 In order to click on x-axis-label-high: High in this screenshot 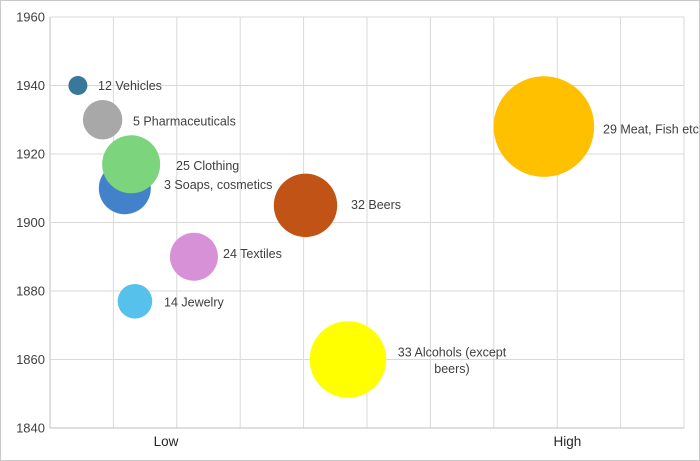, I will do `click(567, 441)`.